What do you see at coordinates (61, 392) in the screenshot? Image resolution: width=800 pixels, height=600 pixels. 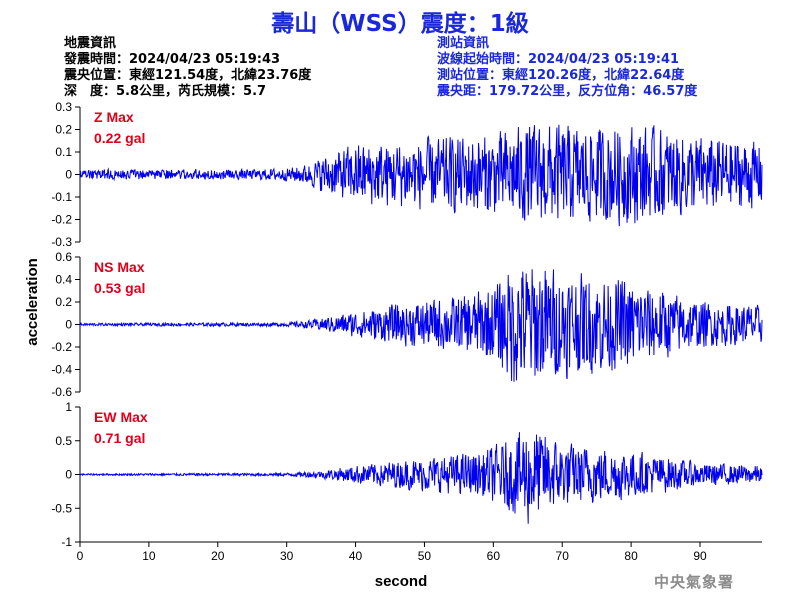 I see `y-tick-label: -0.6` at bounding box center [61, 392].